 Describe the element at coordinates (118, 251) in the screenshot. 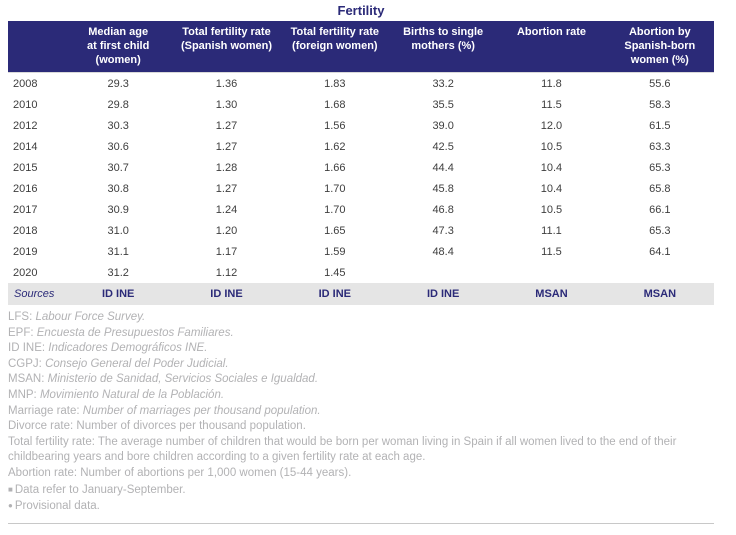

I see `value-cell: 31.1` at that location.